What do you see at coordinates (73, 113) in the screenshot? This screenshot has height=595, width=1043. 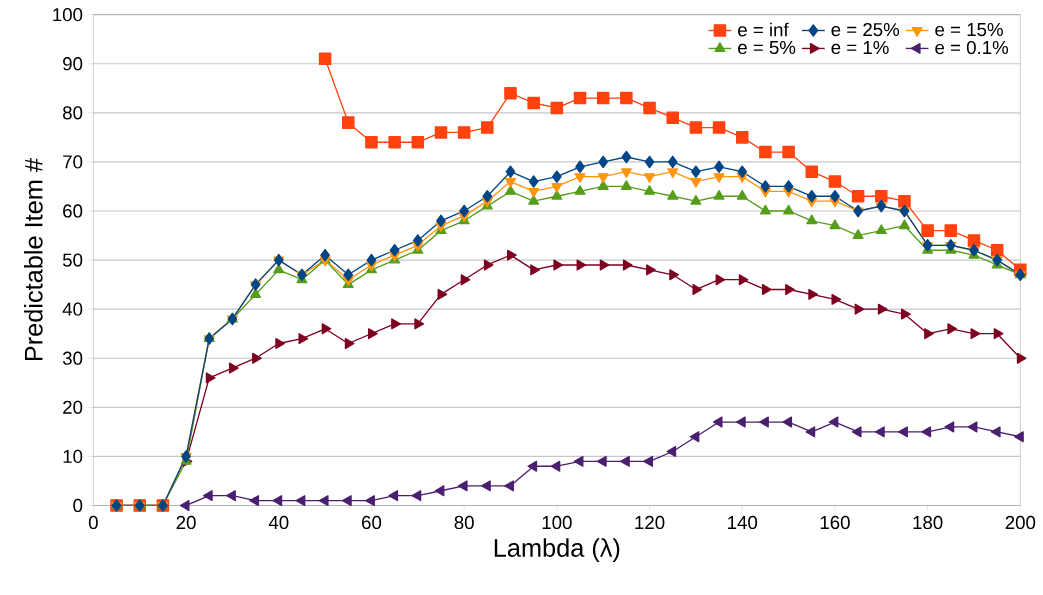 I see `y-tick-label: 80` at bounding box center [73, 113].